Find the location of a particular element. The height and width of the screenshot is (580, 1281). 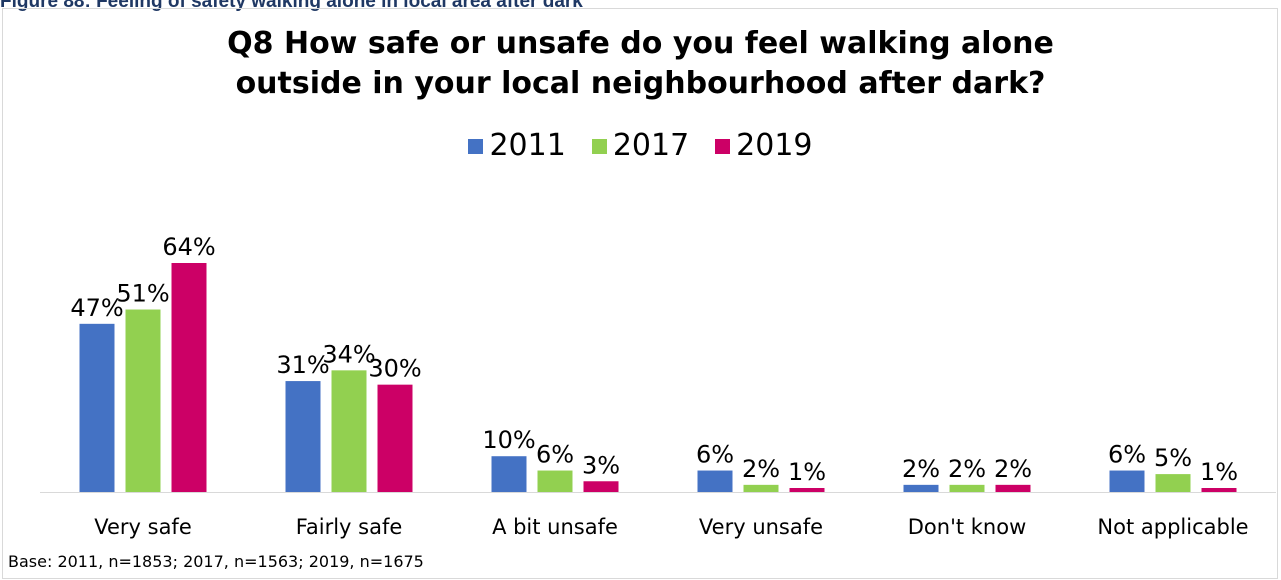

category-label-2: A bit unsafe is located at coordinates (555, 527).